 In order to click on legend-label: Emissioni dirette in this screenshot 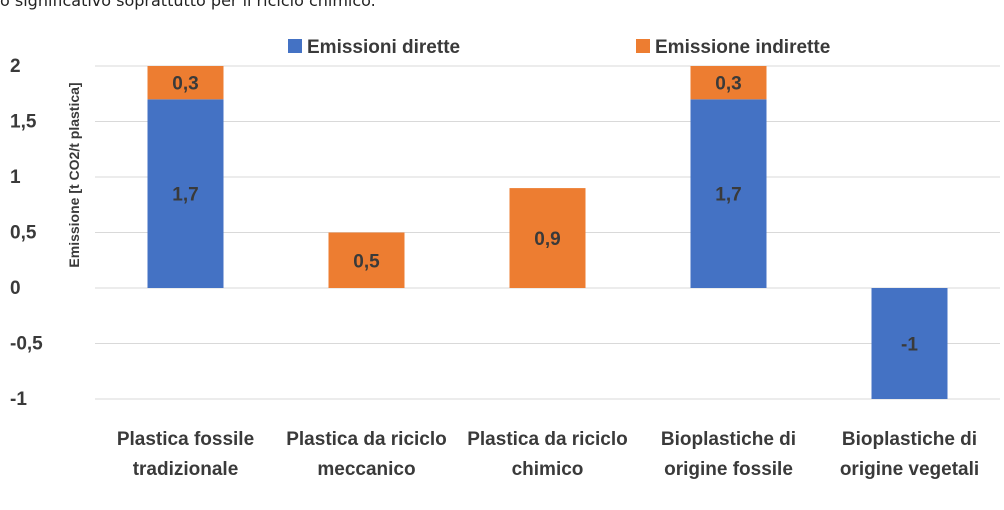, I will do `click(383, 47)`.